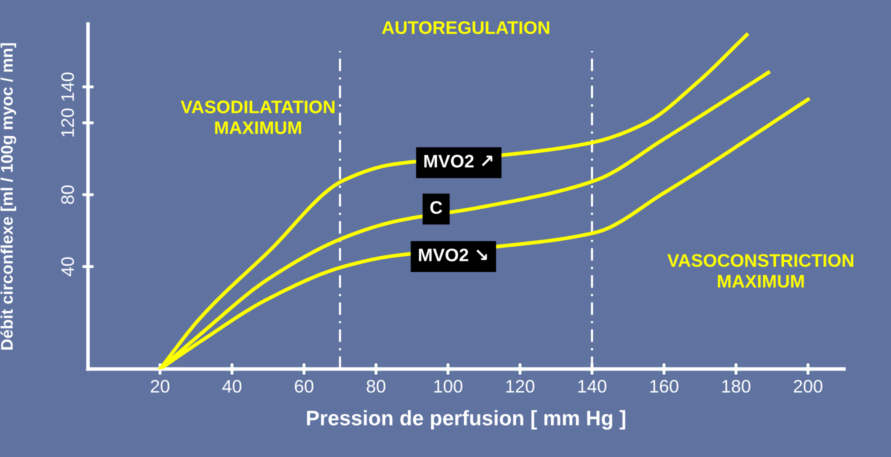  Describe the element at coordinates (664, 386) in the screenshot. I see `x-tick-label: 160` at that location.